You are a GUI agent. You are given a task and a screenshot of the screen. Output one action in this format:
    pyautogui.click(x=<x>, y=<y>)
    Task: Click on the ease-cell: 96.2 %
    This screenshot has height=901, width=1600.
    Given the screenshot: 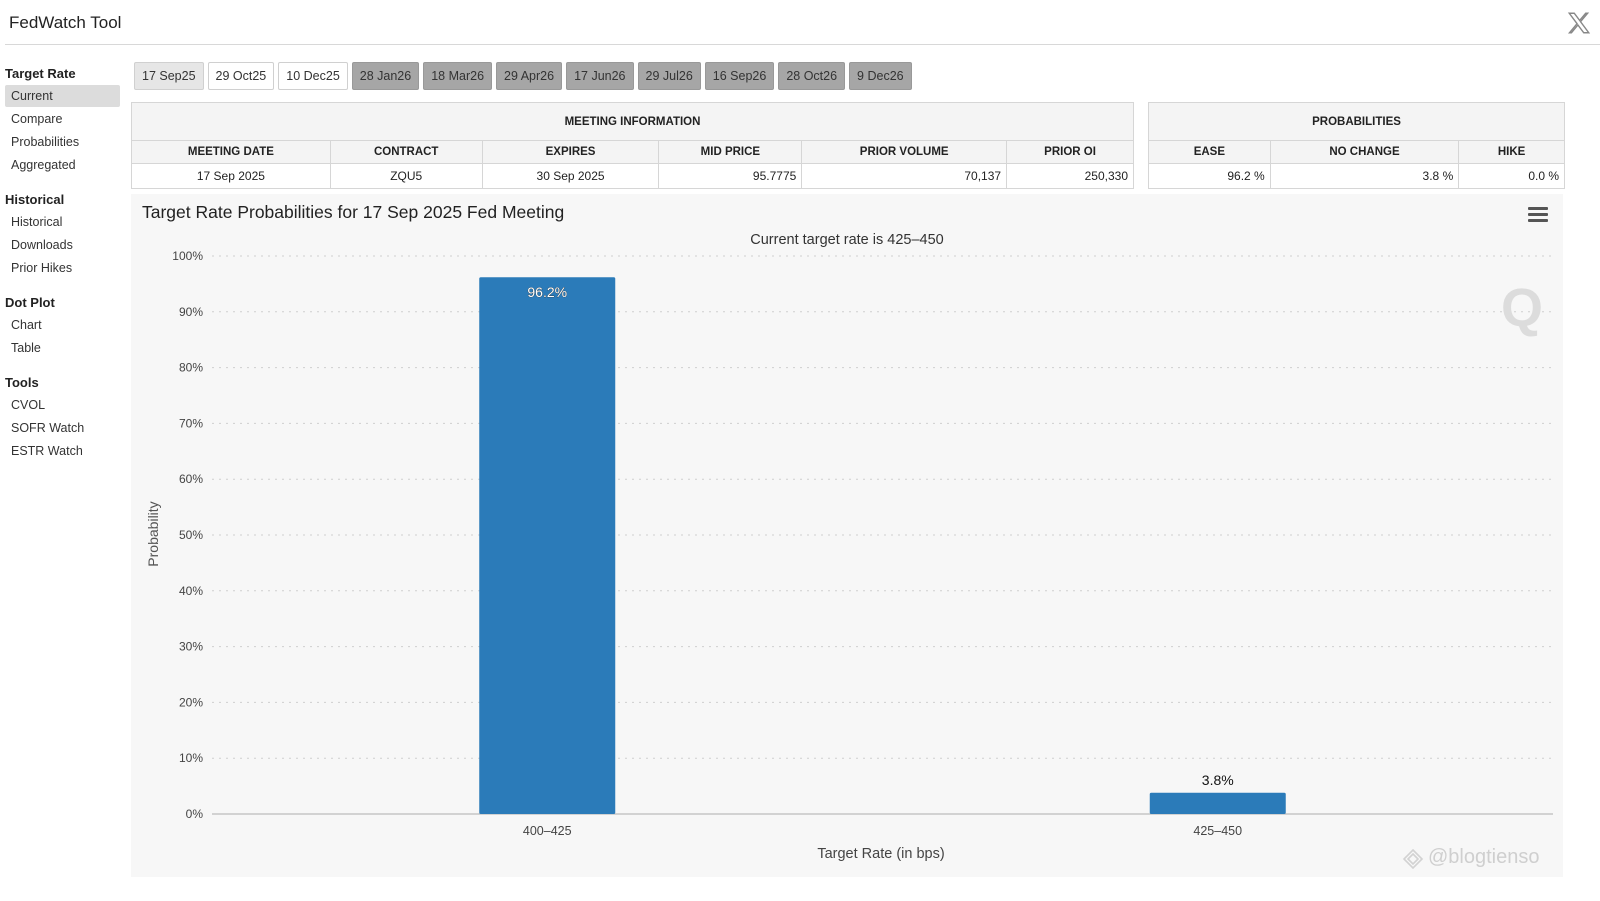 What is the action you would take?
    pyautogui.click(x=1209, y=176)
    